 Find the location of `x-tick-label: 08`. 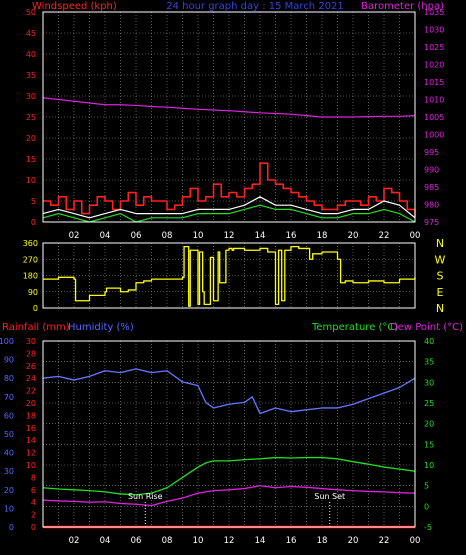

x-tick-label: 08 is located at coordinates (167, 541).